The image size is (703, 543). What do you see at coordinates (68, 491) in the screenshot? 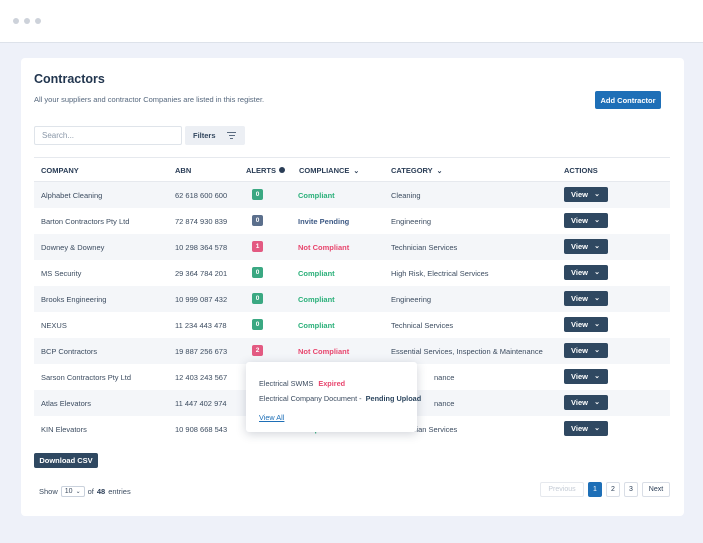
I see `page-size-value: 10` at bounding box center [68, 491].